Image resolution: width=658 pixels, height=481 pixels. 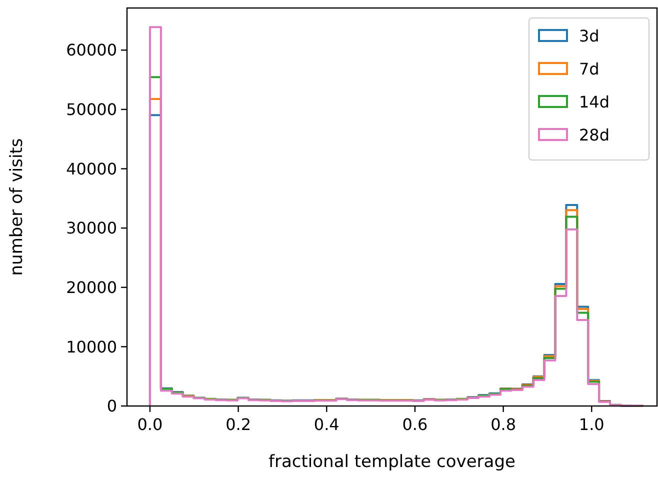 What do you see at coordinates (415, 424) in the screenshot?
I see `x-tick-label: 0.6` at bounding box center [415, 424].